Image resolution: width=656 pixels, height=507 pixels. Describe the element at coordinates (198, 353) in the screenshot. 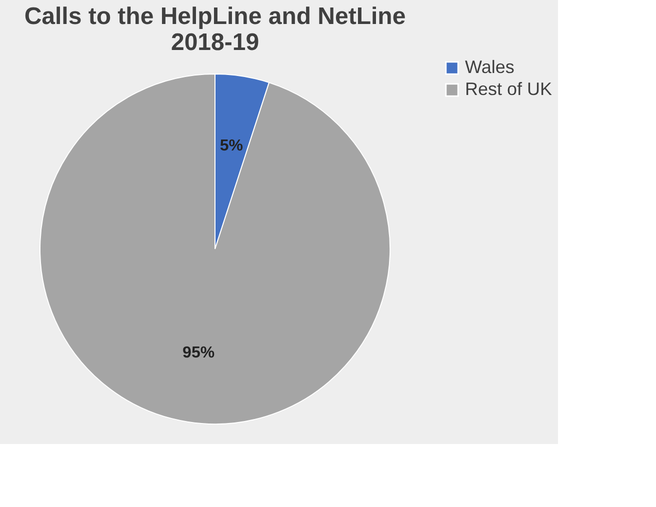

I see `data-label: 95%` at that location.